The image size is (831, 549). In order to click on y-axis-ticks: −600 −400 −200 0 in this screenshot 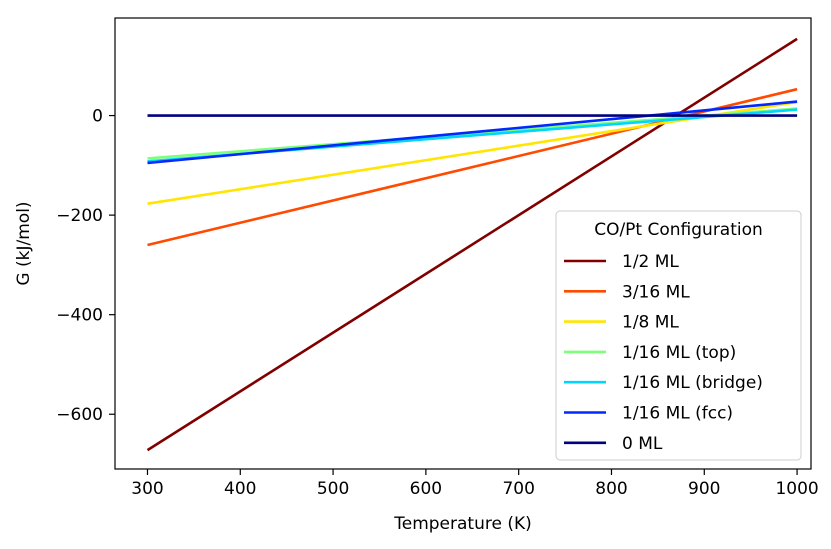, I will do `click(85, 266)`.